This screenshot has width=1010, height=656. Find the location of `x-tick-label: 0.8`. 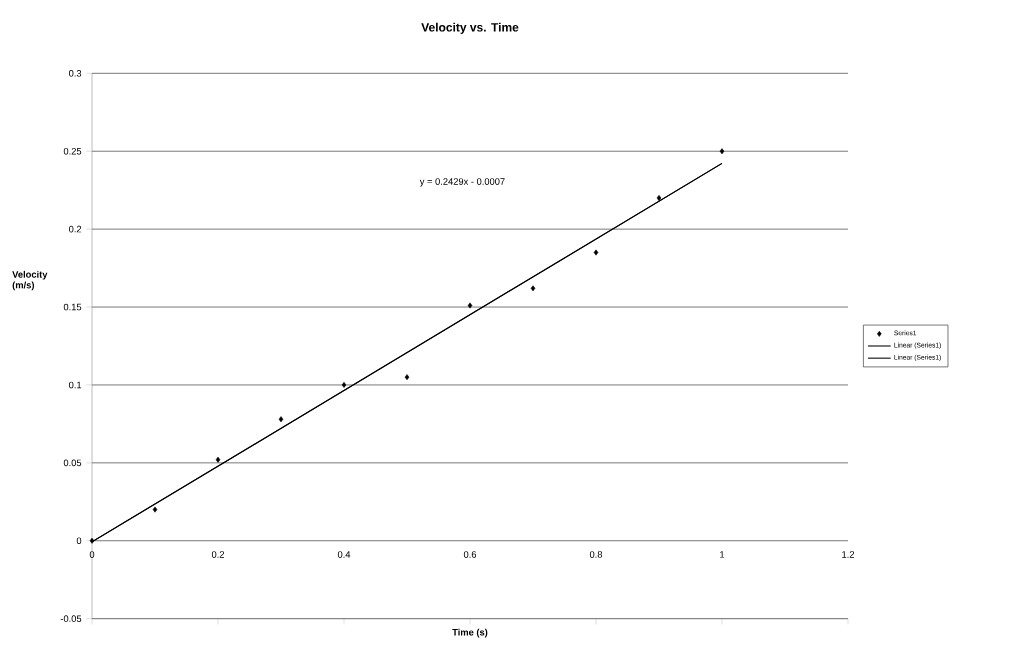

x-tick-label: 0.8 is located at coordinates (596, 554).